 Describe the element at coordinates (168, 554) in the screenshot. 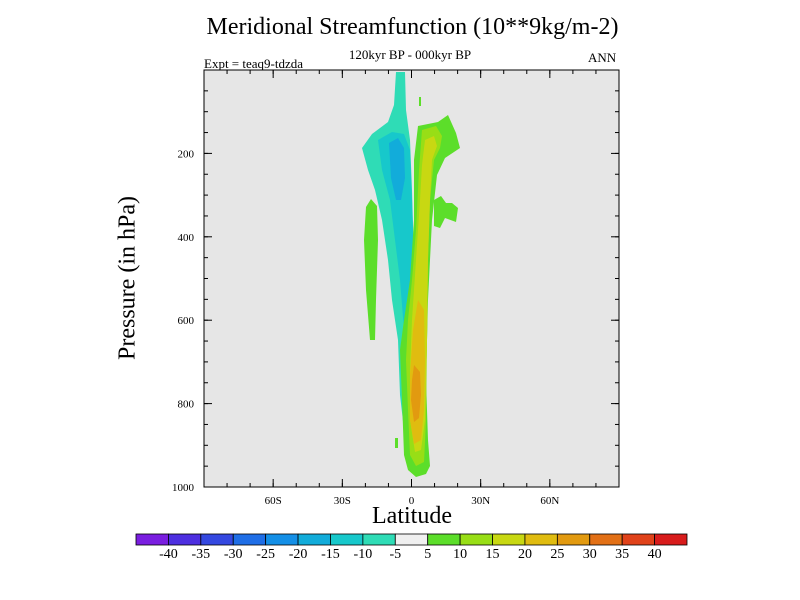

I see `colorbar-label: -40` at that location.